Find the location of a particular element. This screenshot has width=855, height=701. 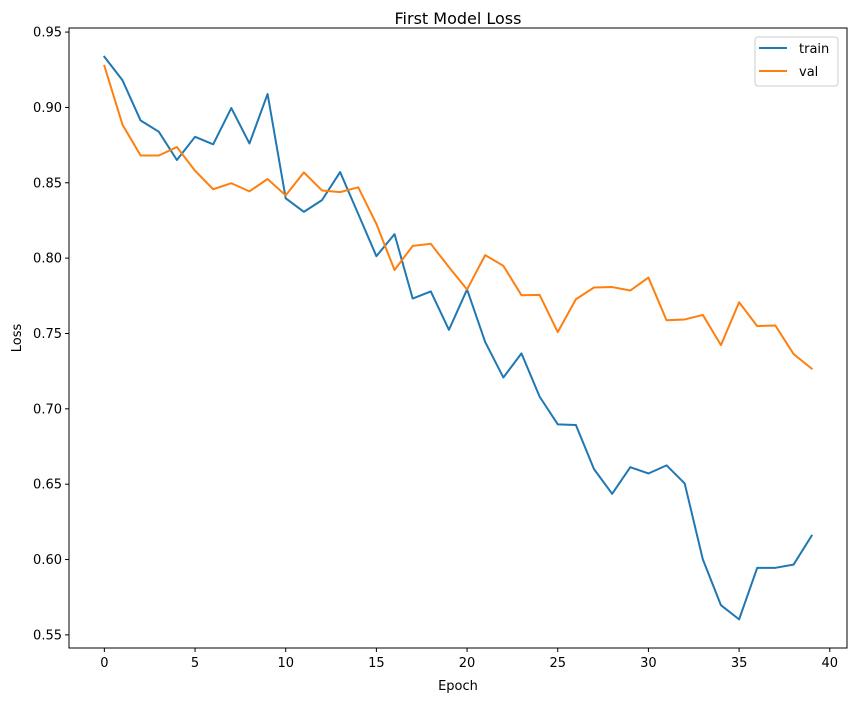

y-tick-label: 0.80 is located at coordinates (47, 259).